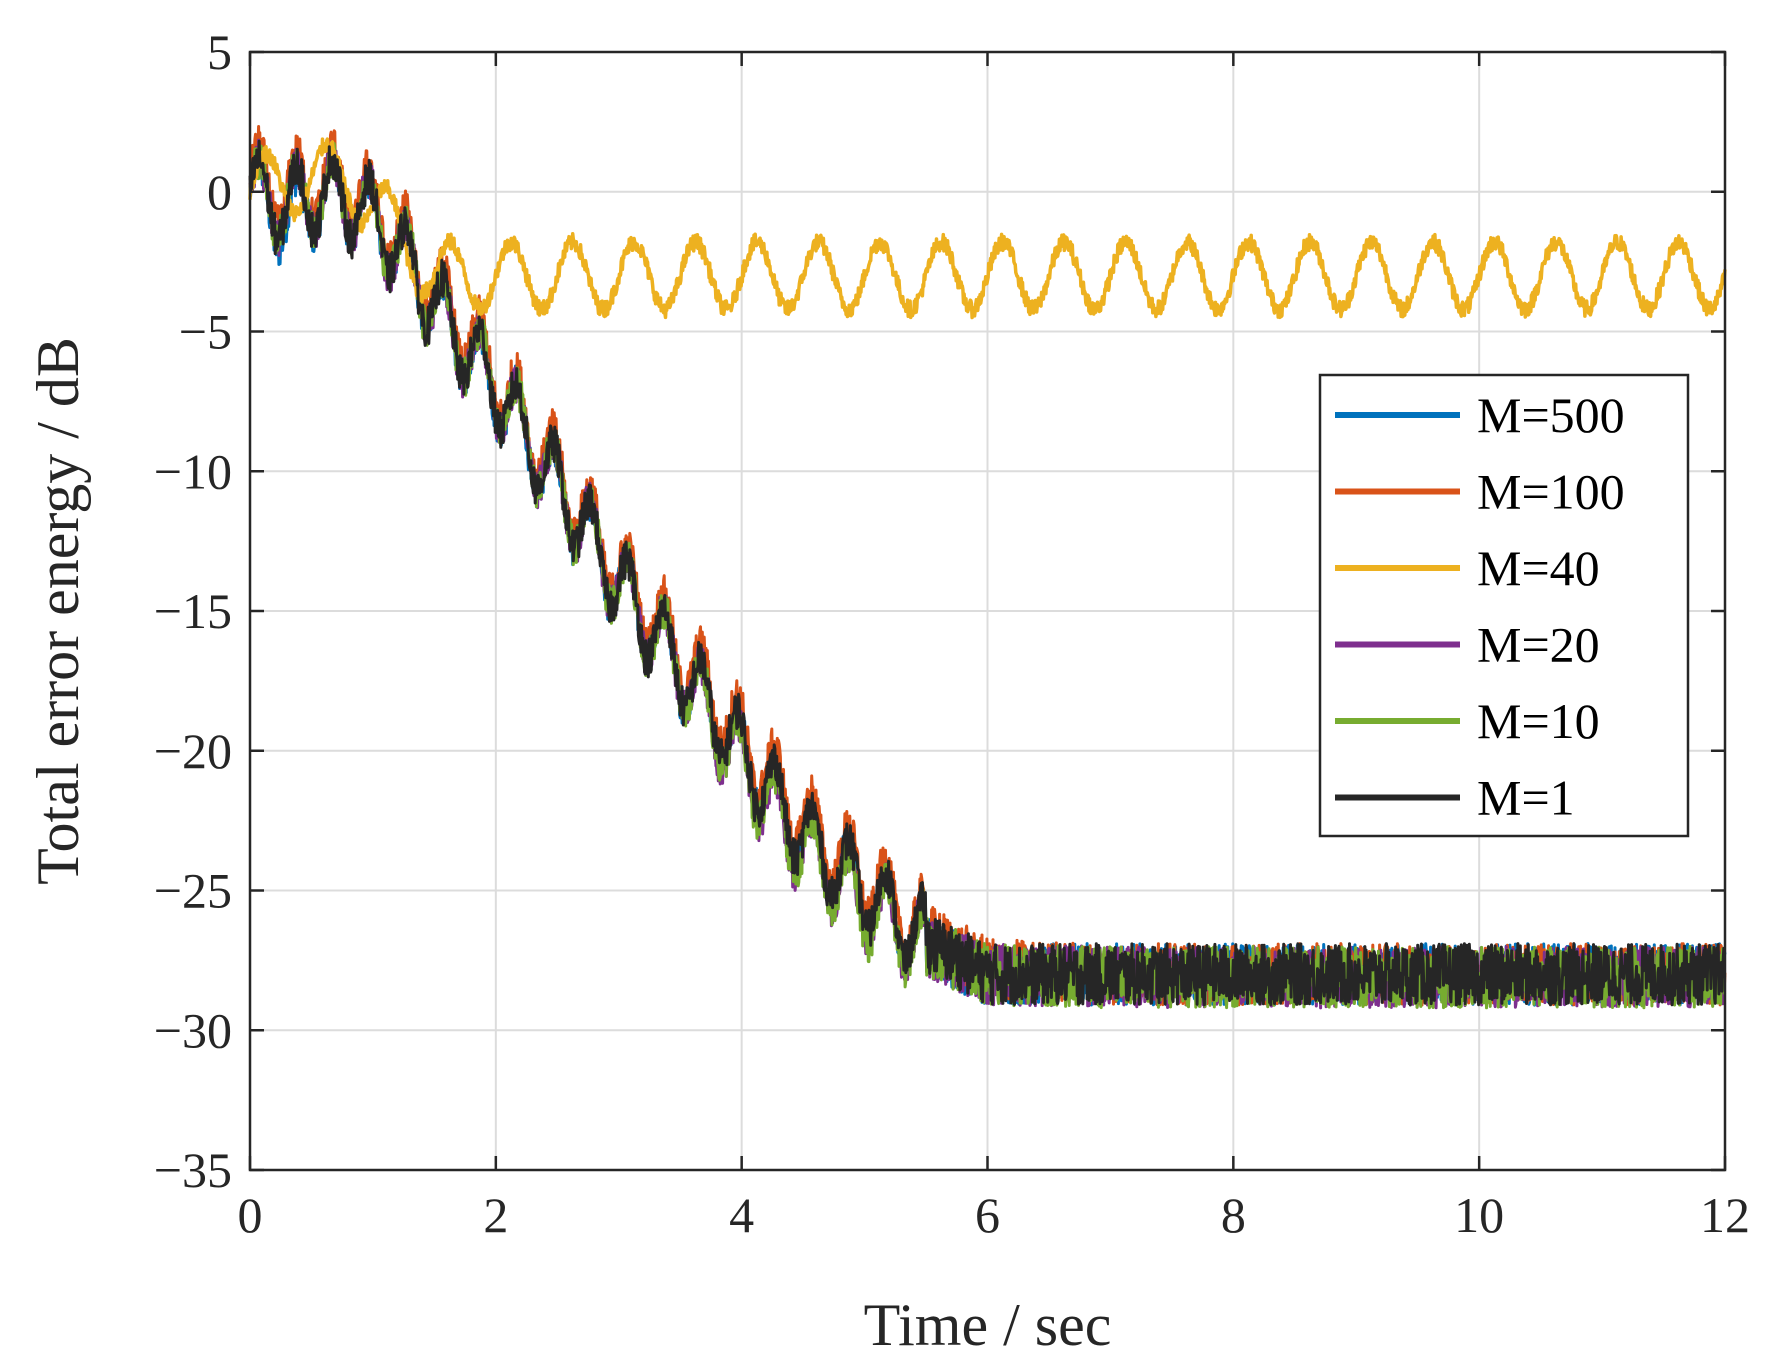  What do you see at coordinates (1725, 1215) in the screenshot?
I see `x-tick-label: 12` at bounding box center [1725, 1215].